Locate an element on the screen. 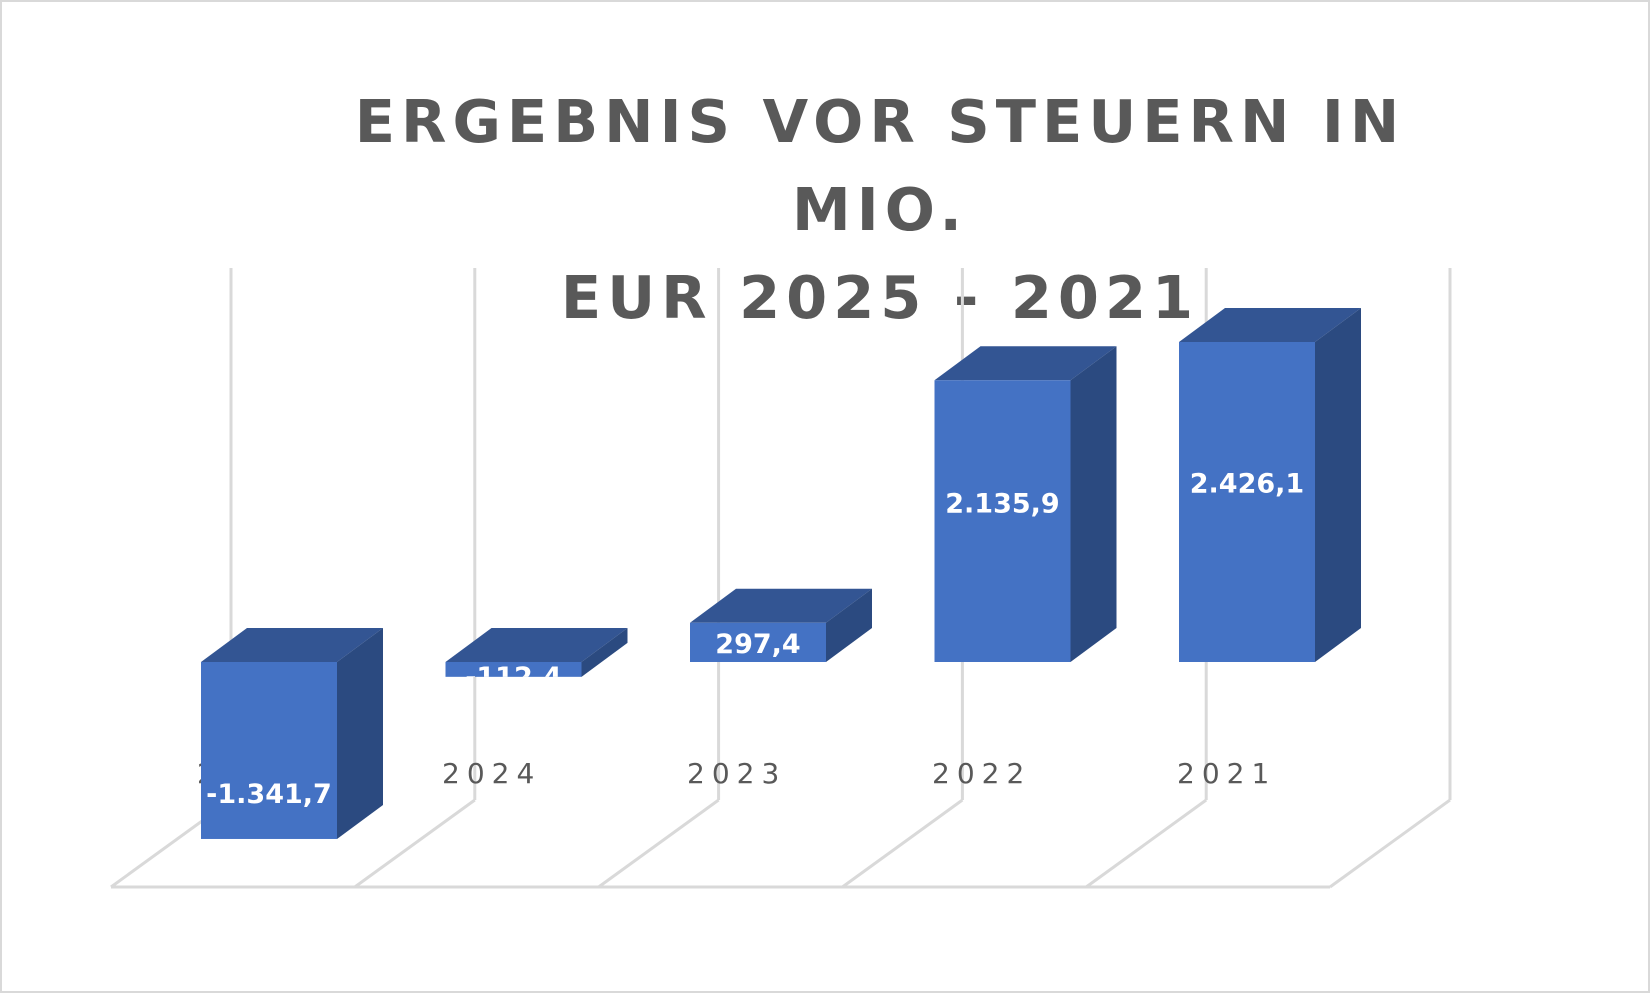  category-label: 2022 is located at coordinates (981, 773).